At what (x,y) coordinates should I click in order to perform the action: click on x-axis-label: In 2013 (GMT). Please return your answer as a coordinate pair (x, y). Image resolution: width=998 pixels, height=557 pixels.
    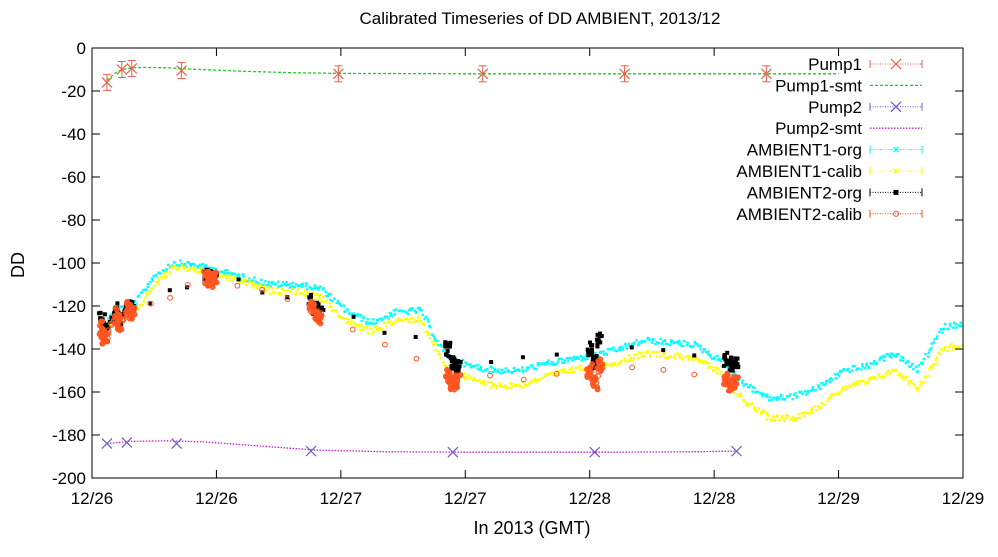
    Looking at the image, I should click on (531, 528).